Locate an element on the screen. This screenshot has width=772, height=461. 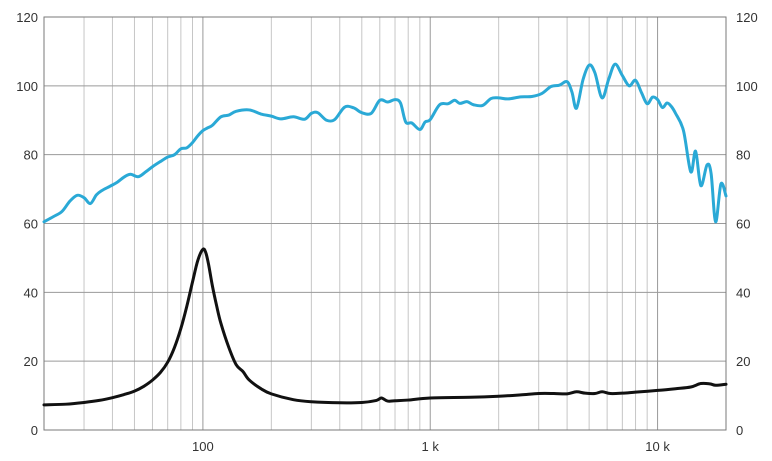
y-tick-label-left: 80 is located at coordinates (31, 155).